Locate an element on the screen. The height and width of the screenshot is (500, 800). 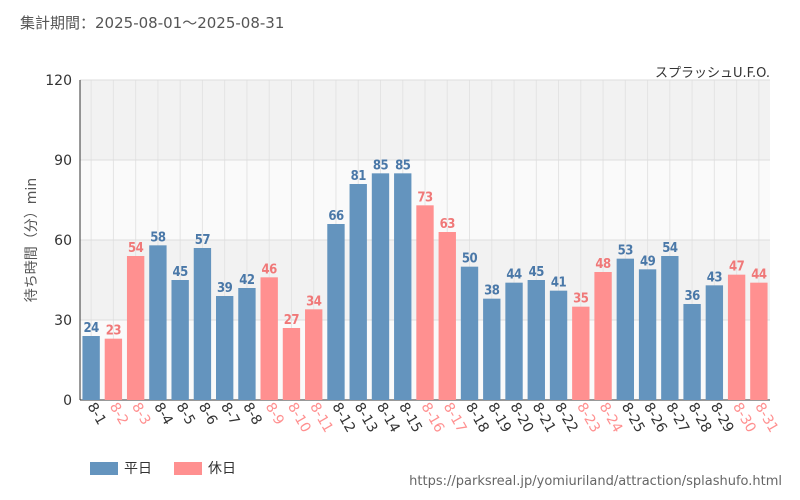
bar-value-label: 73 is located at coordinates (425, 197).